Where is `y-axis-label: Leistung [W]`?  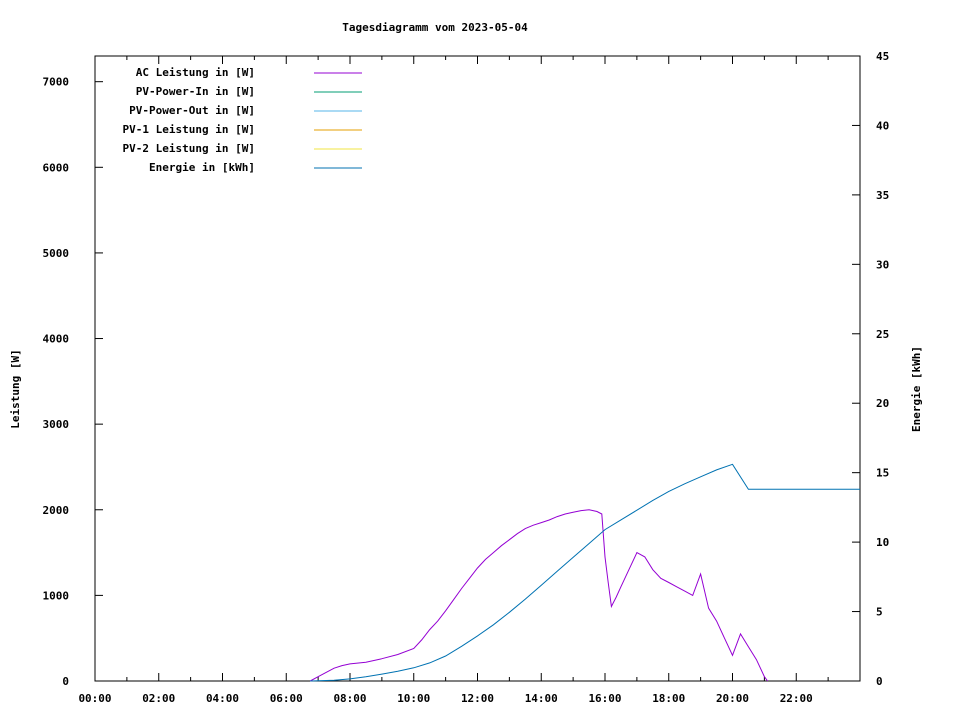
y-axis-label: Leistung [W] is located at coordinates (15, 388).